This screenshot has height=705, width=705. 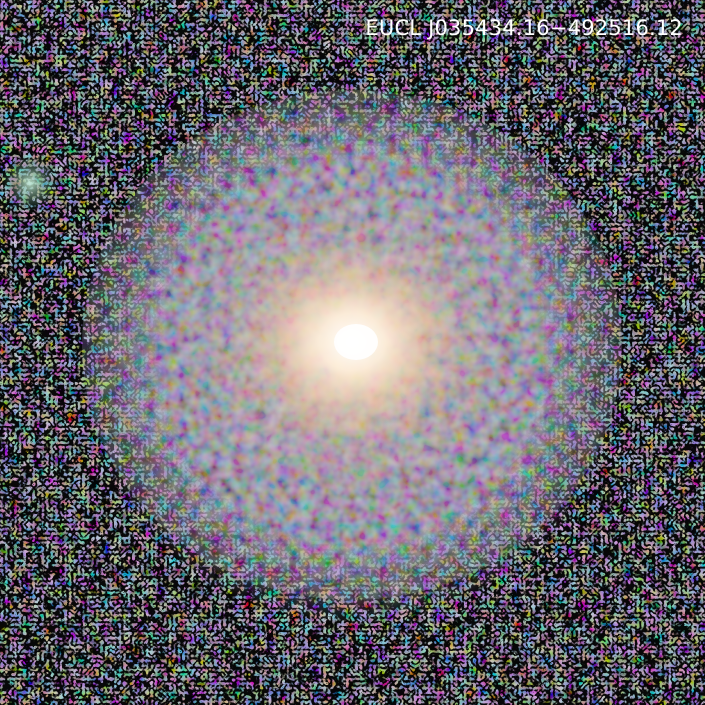 I want to click on foreground-star, so click(x=30, y=183).